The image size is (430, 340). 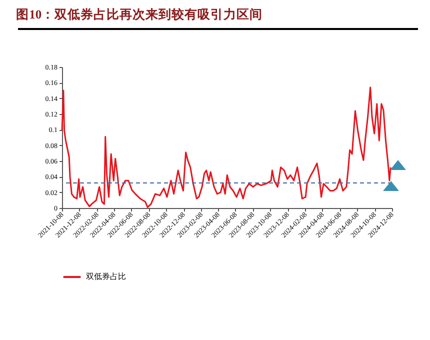 I want to click on legend-label: 双低券占比, so click(x=106, y=276).